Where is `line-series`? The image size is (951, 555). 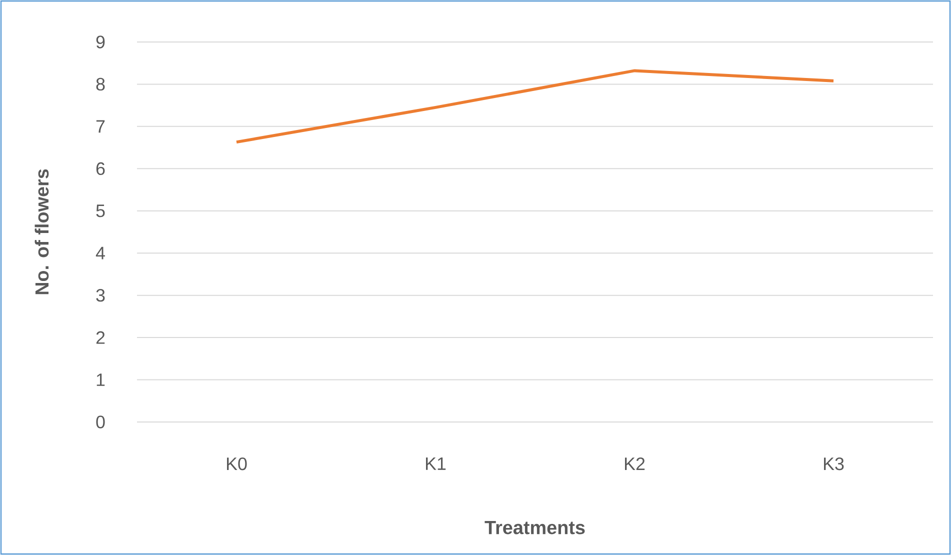
line-series is located at coordinates (535, 106).